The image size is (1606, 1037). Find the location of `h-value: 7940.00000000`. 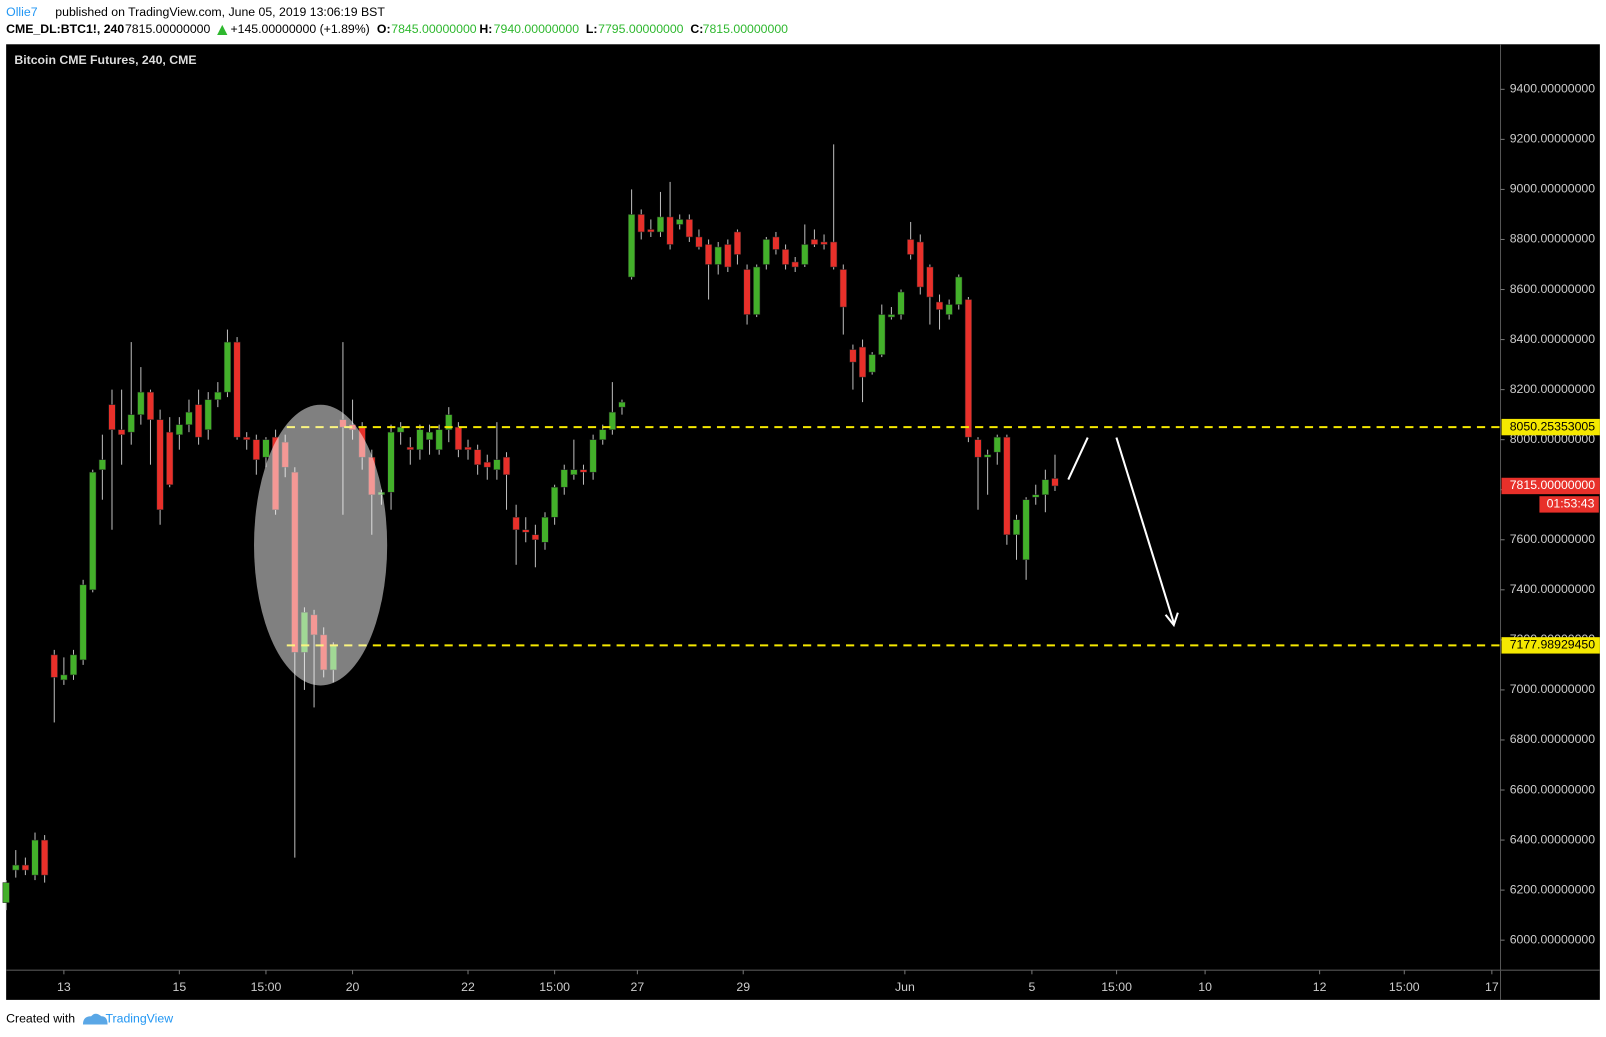

h-value: 7940.00000000 is located at coordinates (537, 29).